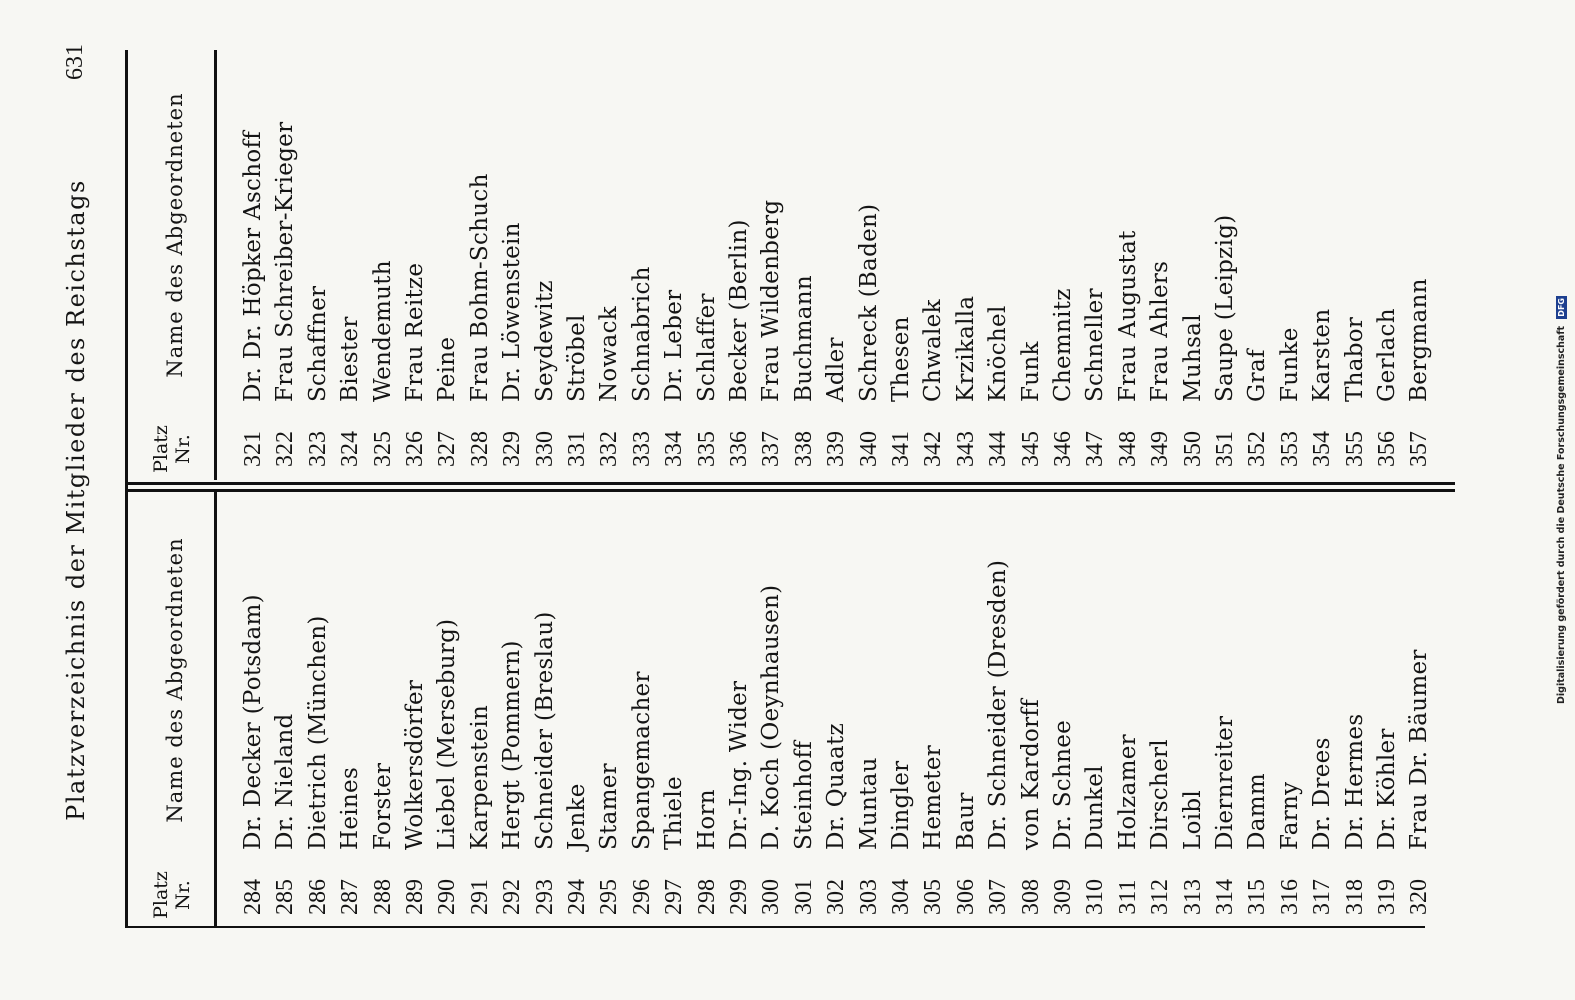 Image resolution: width=1575 pixels, height=1000 pixels. What do you see at coordinates (382, 331) in the screenshot?
I see `member-name: Wendemuth` at bounding box center [382, 331].